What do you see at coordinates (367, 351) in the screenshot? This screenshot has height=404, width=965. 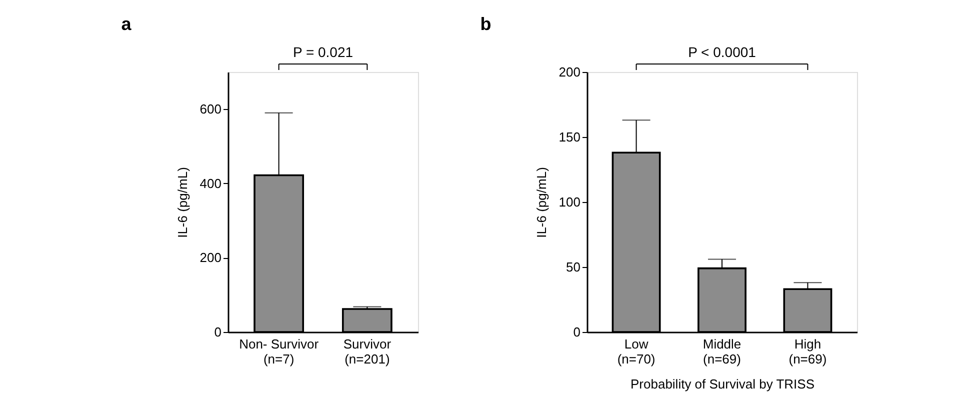 I see `x-tick-label: Survivor (n=201)` at bounding box center [367, 351].